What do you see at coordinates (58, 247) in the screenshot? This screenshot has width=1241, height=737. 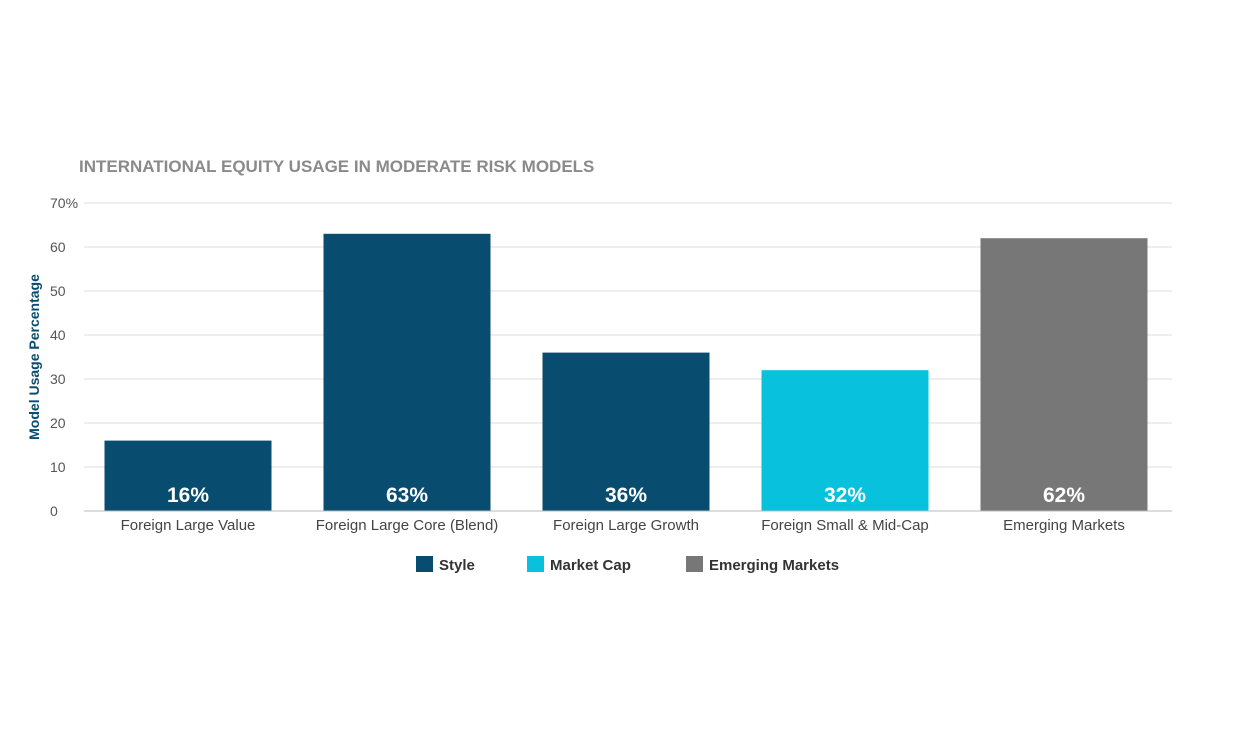 I see `y-tick-label: 60` at bounding box center [58, 247].